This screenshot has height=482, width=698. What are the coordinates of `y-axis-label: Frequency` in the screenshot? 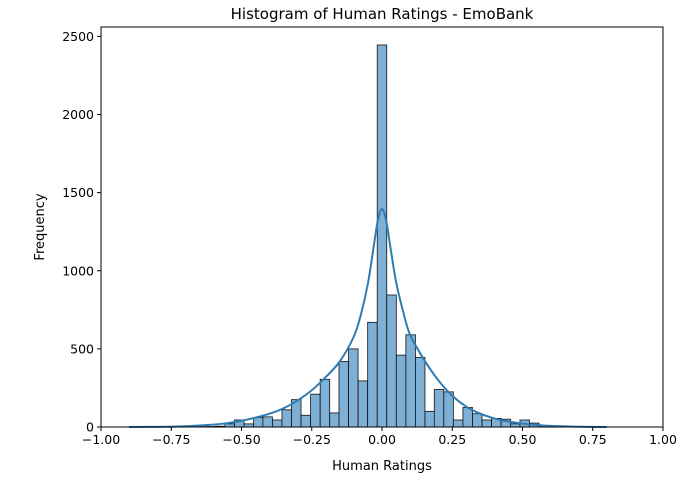 It's located at (40, 226).